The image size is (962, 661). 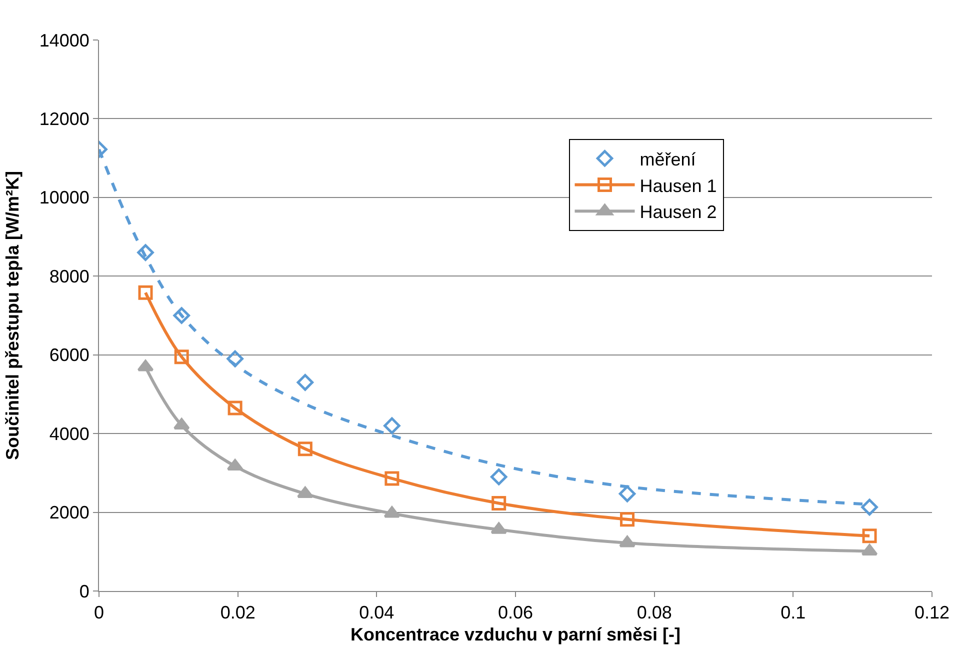 I want to click on x-tick-label: 0.02, so click(x=238, y=612).